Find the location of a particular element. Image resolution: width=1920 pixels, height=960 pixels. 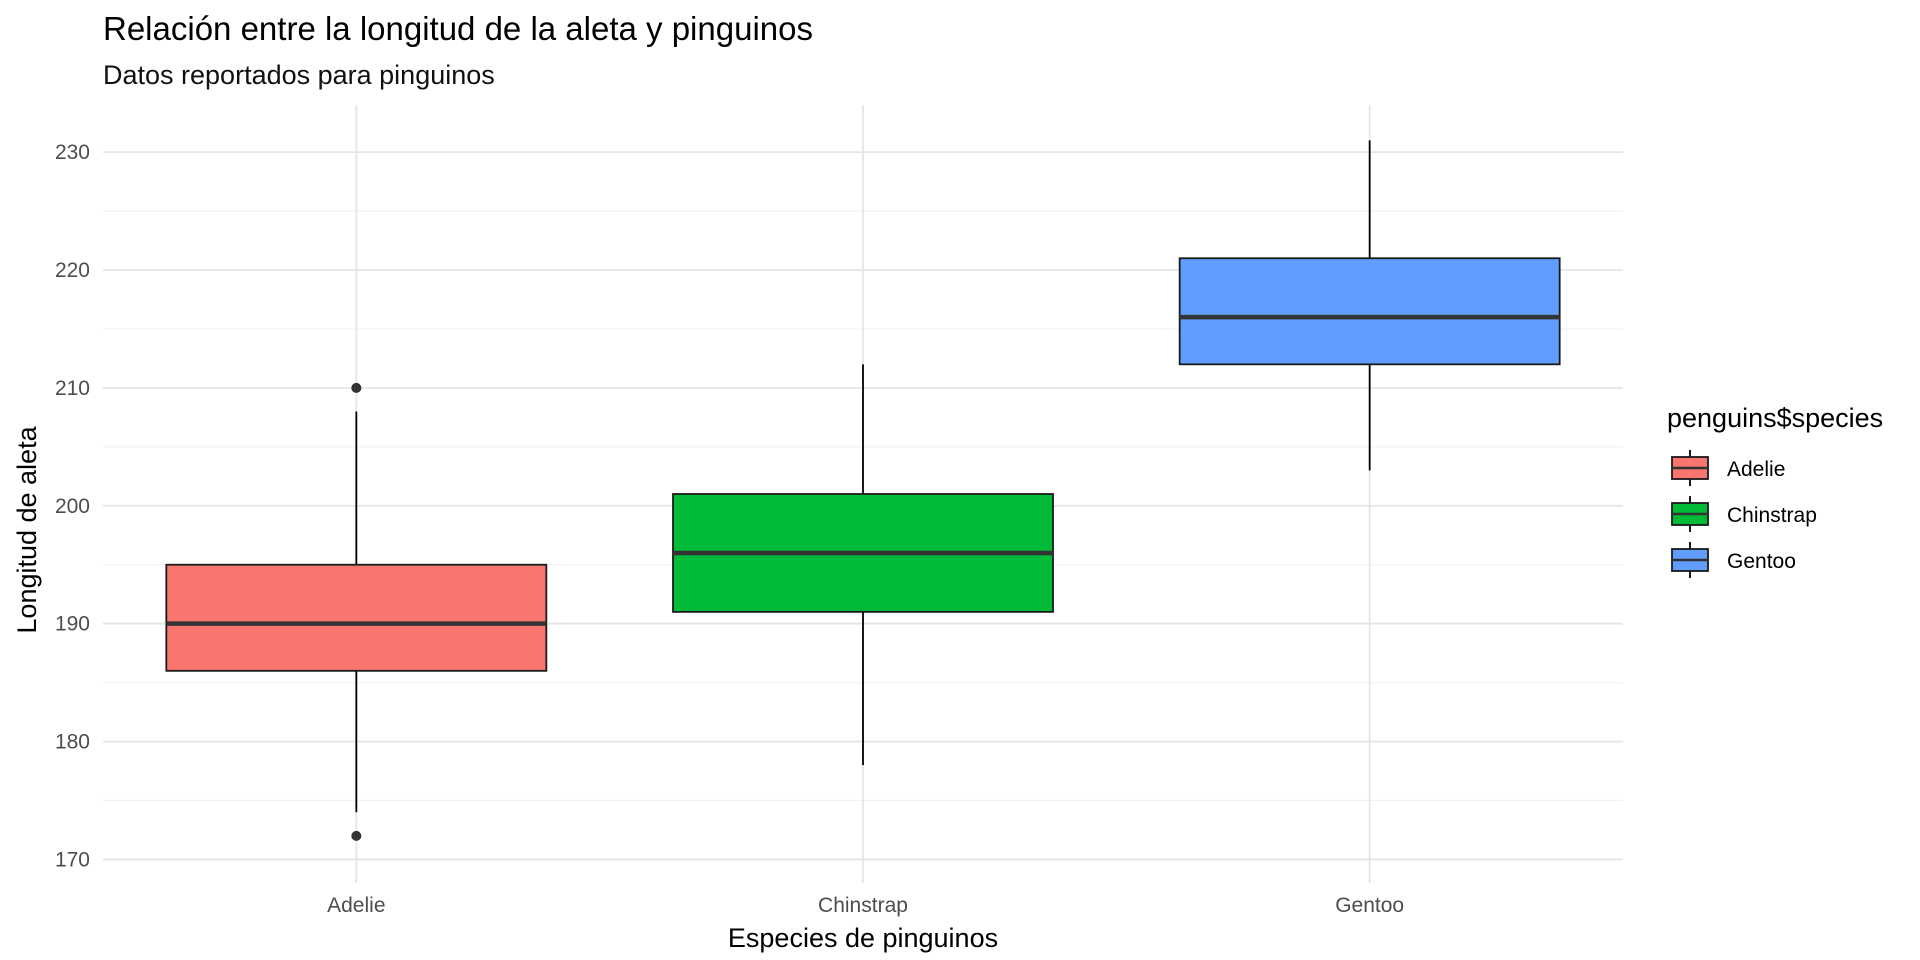

legend-items: Adelie Chinstrap Gentoo is located at coordinates (1744, 514).